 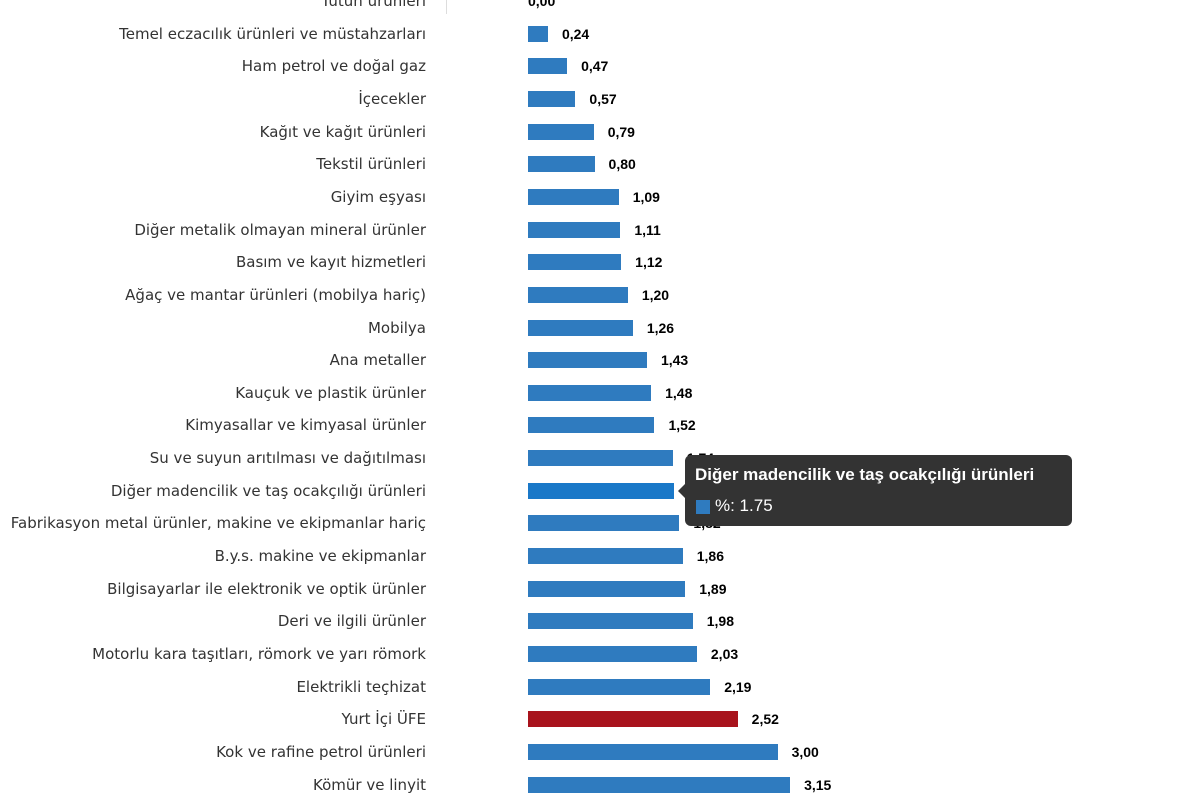 I want to click on category-label: Su ve suyun arıtılması ve dağıtılması, so click(x=287, y=458).